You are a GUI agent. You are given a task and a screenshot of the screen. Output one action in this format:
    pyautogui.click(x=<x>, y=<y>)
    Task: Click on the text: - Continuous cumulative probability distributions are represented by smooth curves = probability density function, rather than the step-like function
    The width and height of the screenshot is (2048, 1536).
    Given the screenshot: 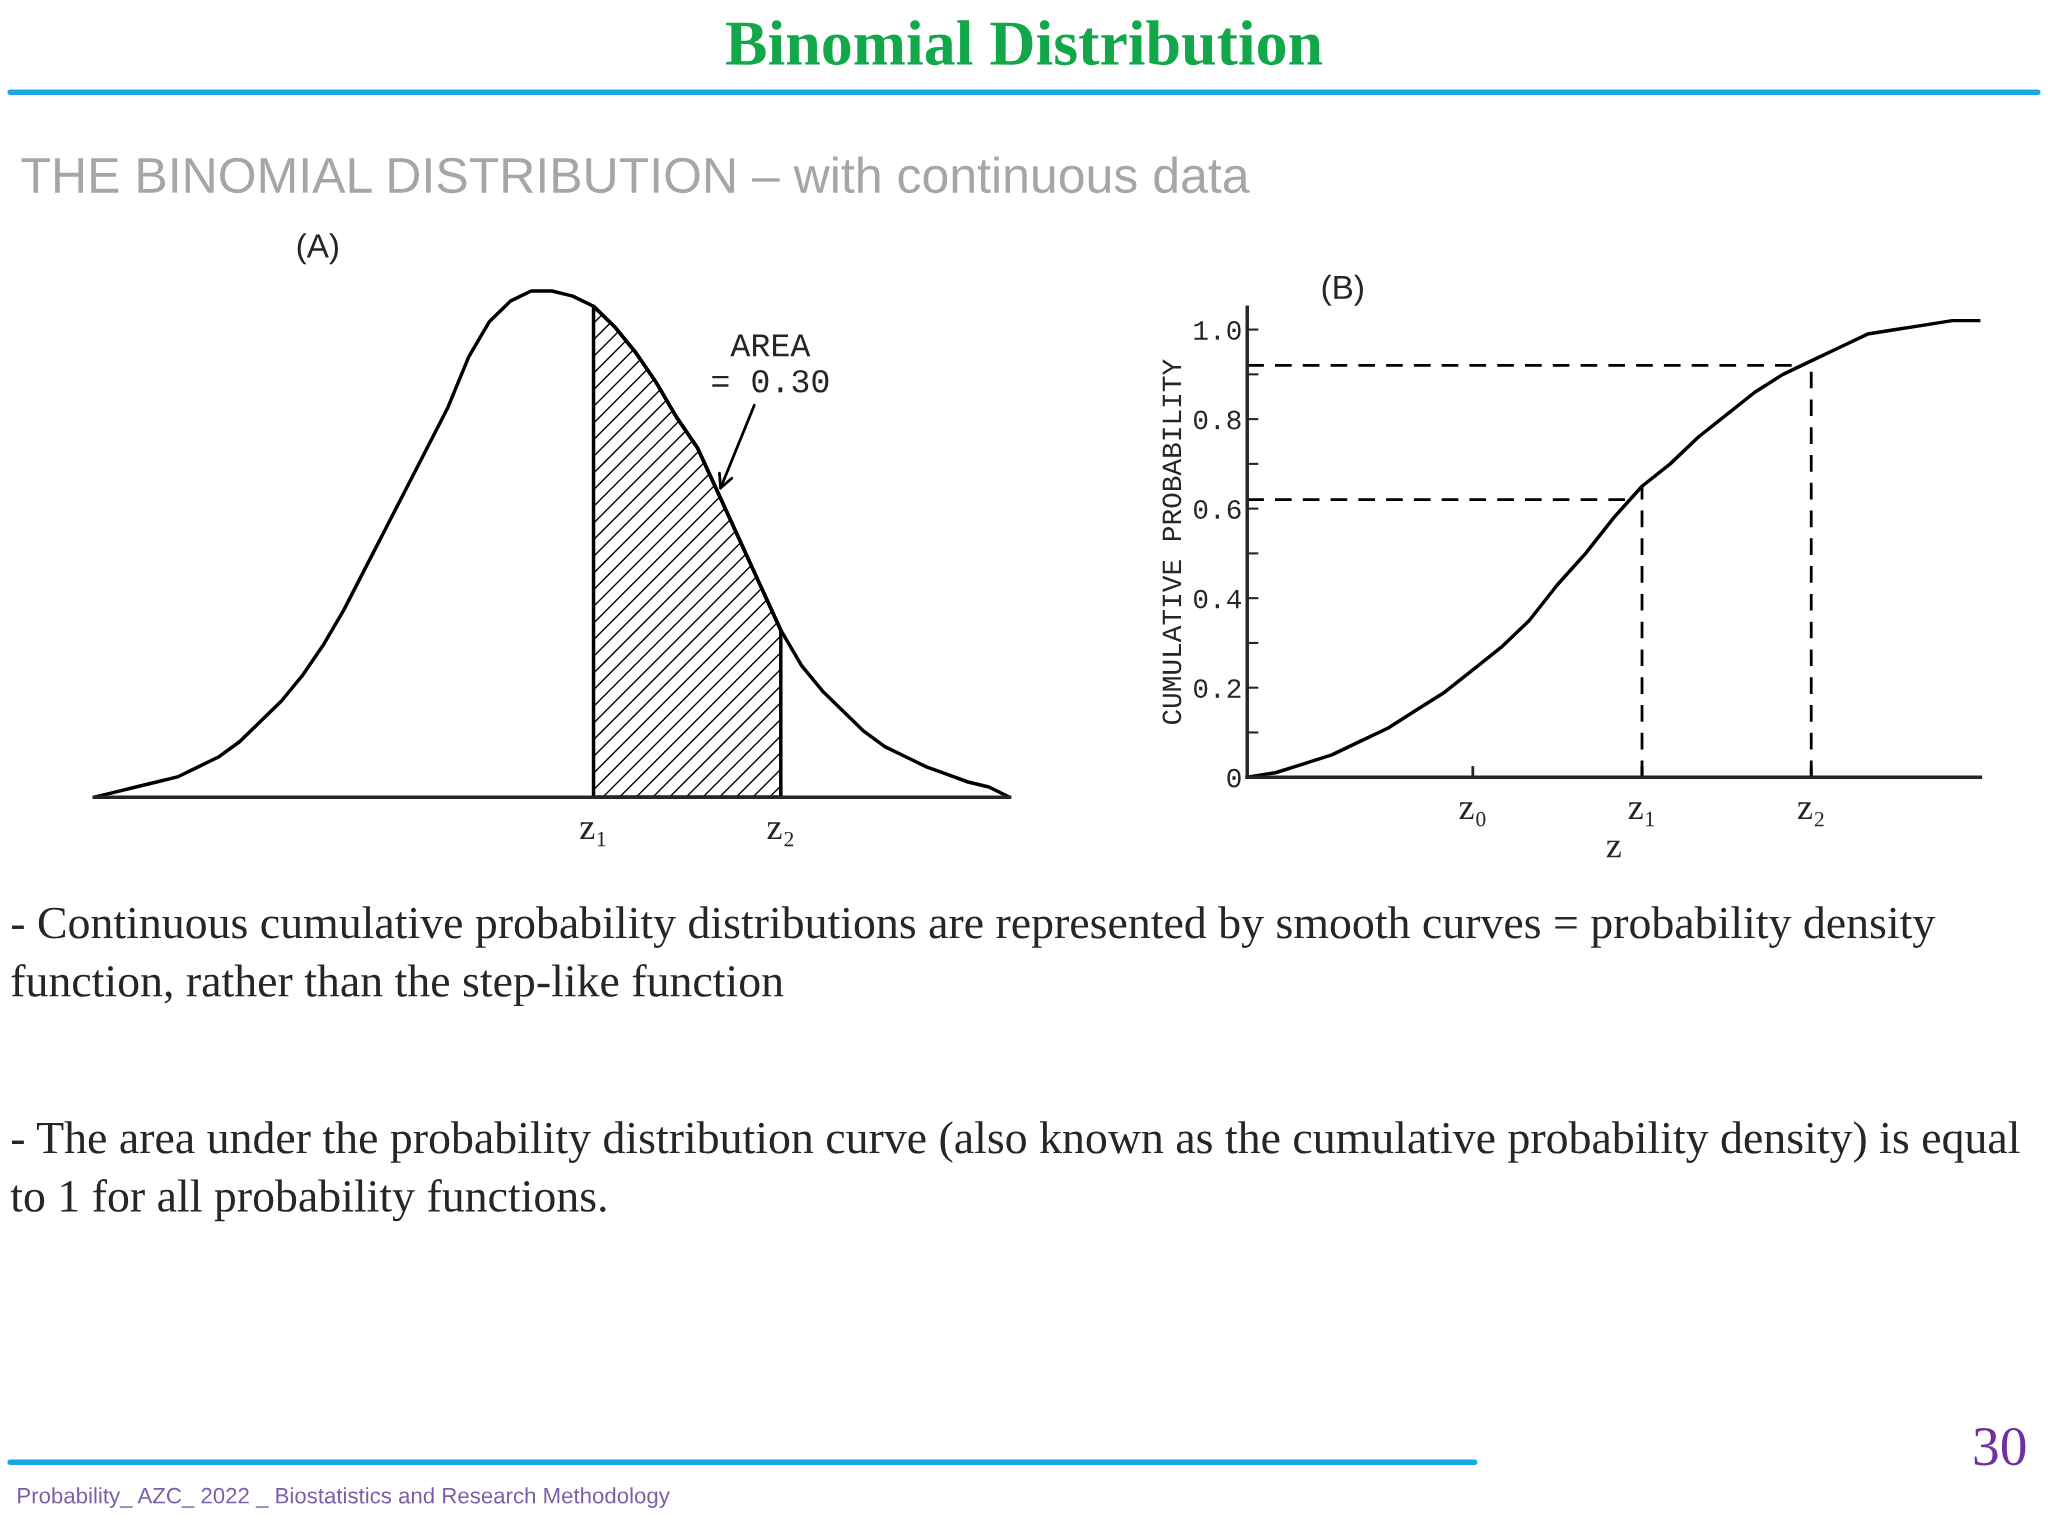 What is the action you would take?
    pyautogui.click(x=973, y=956)
    